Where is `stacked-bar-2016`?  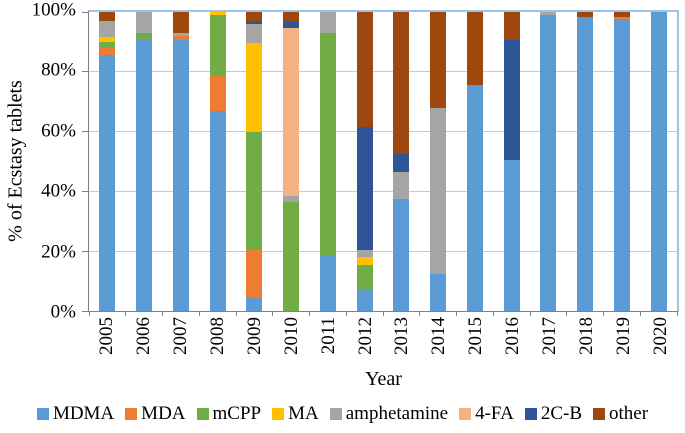
stacked-bar-2016 is located at coordinates (511, 161).